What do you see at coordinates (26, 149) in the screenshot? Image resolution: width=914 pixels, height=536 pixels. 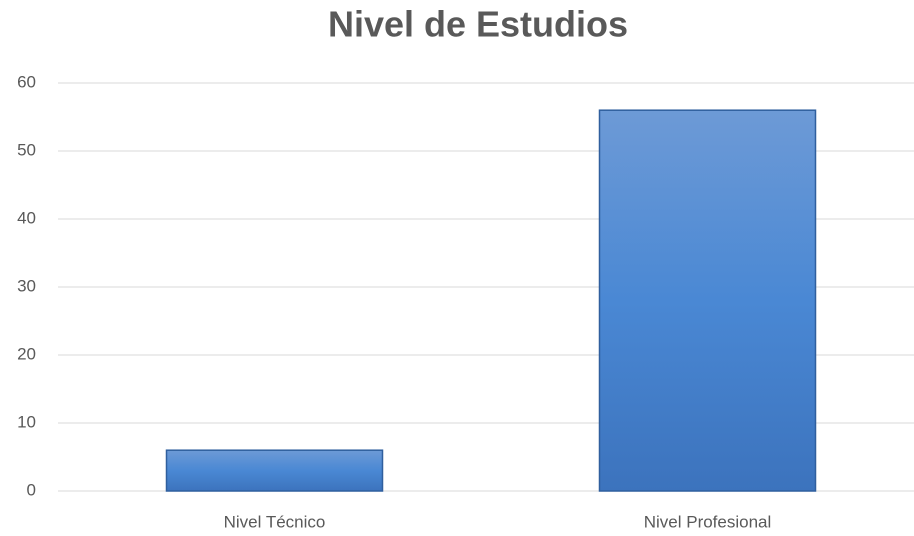 I see `y-tick-label: 50` at bounding box center [26, 149].